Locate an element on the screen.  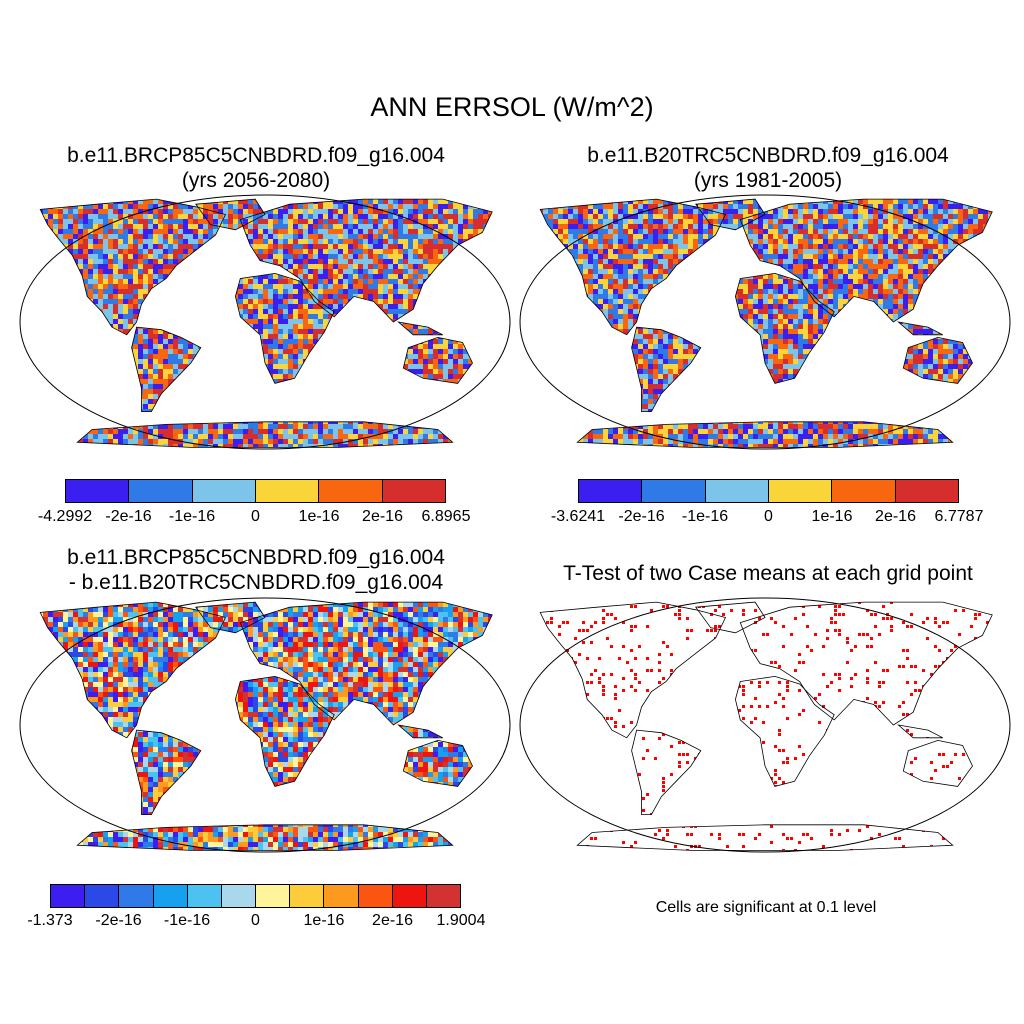
panel2-title: b.e11.B20TRC5CNBDRD.f09_g16.004 is located at coordinates (768, 155).